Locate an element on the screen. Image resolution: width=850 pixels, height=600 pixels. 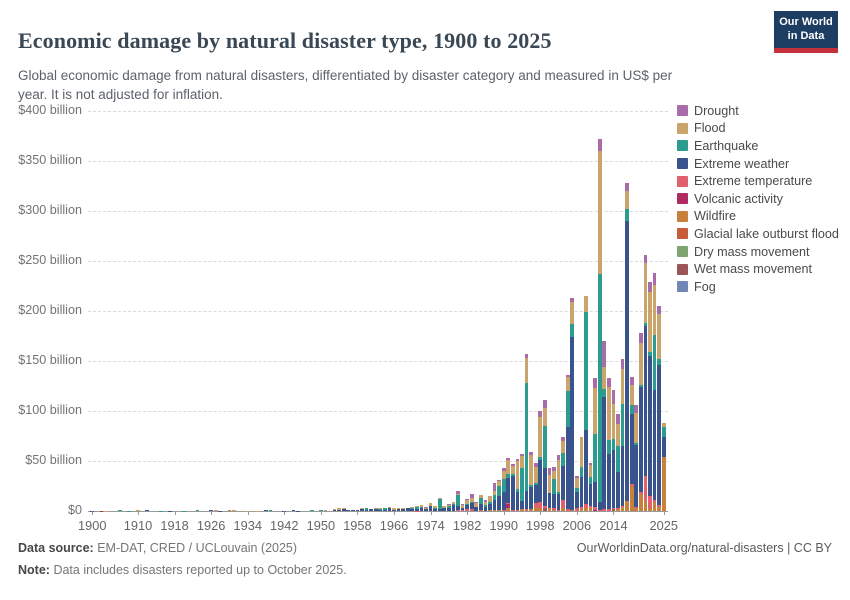
bar-2000 is located at coordinates (549, 489).